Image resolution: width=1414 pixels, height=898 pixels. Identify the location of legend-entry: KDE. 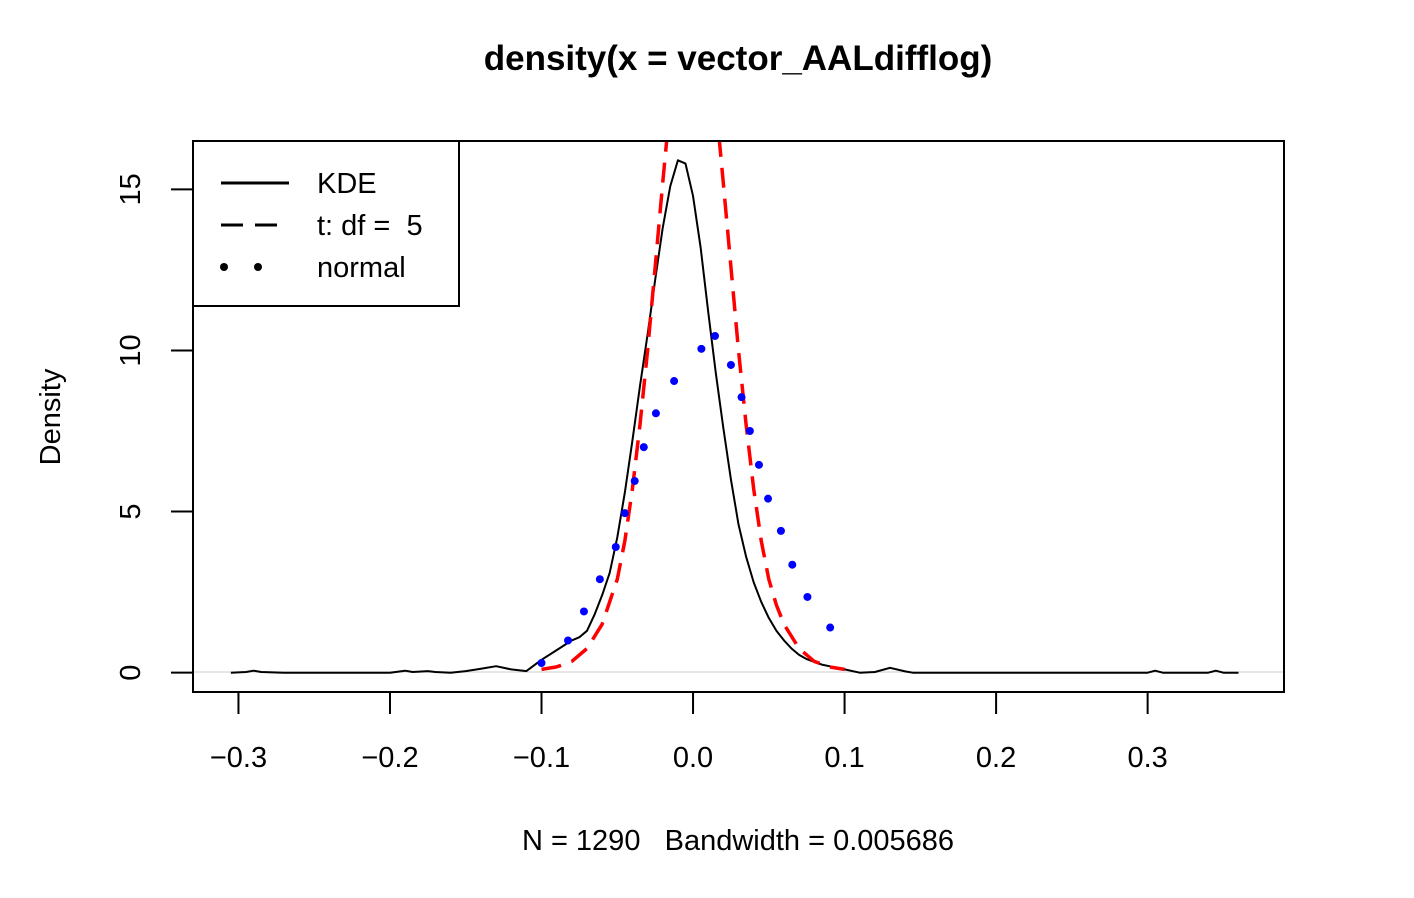
(299, 184).